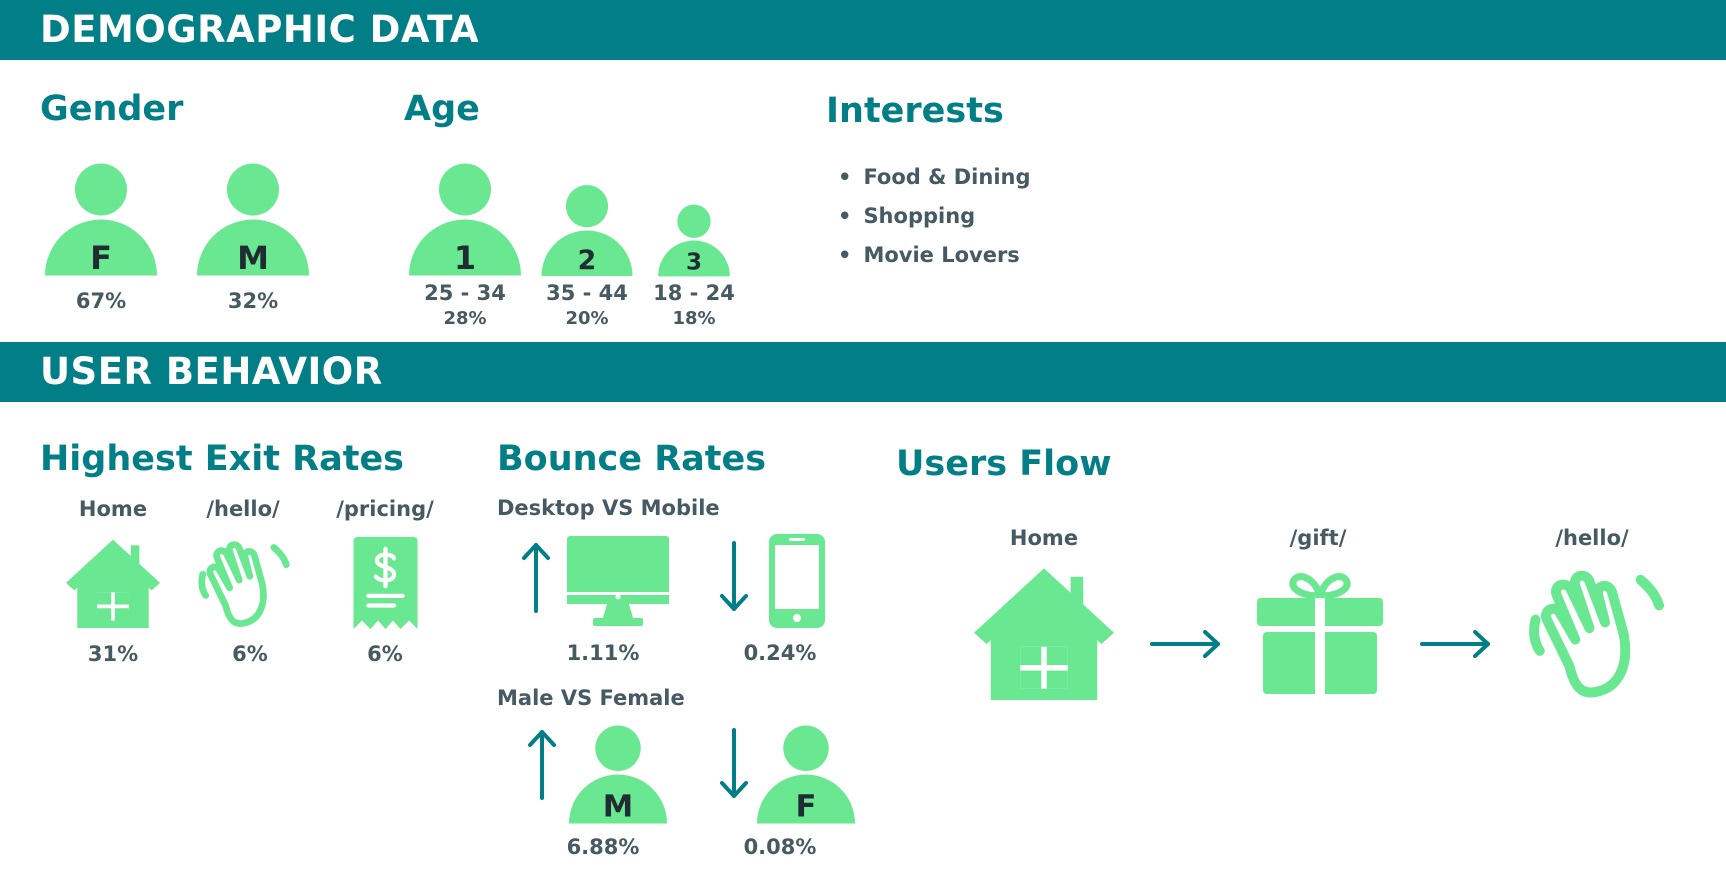 This screenshot has width=1726, height=880. Describe the element at coordinates (587, 260) in the screenshot. I see `age-group-2-rank: 2` at that location.